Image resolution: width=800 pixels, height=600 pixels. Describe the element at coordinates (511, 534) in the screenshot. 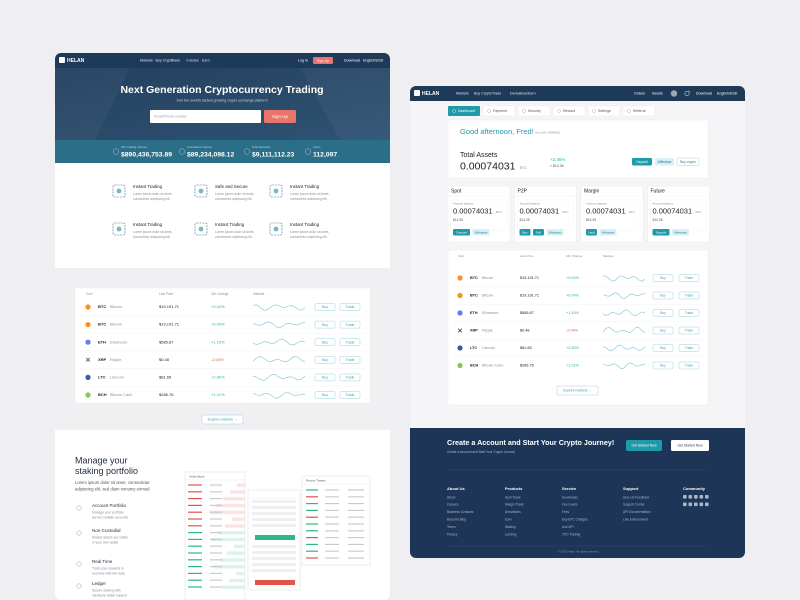

I see `footer-link: Lending` at that location.